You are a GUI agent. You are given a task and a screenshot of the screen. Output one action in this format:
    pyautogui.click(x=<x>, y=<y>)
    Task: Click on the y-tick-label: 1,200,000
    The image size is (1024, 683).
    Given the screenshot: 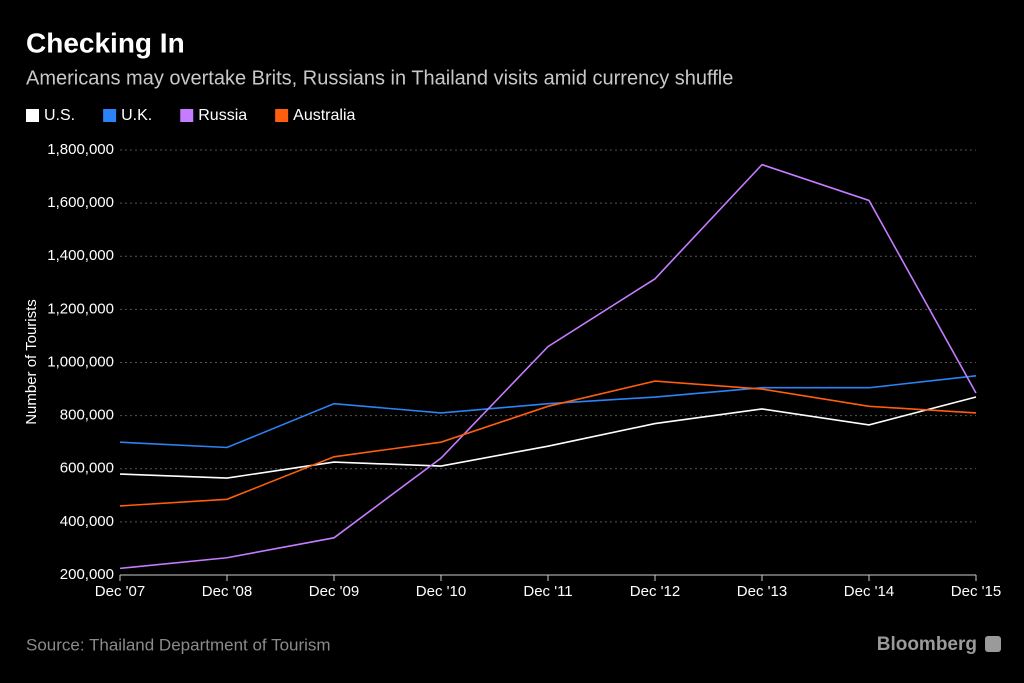 What is the action you would take?
    pyautogui.click(x=80, y=308)
    